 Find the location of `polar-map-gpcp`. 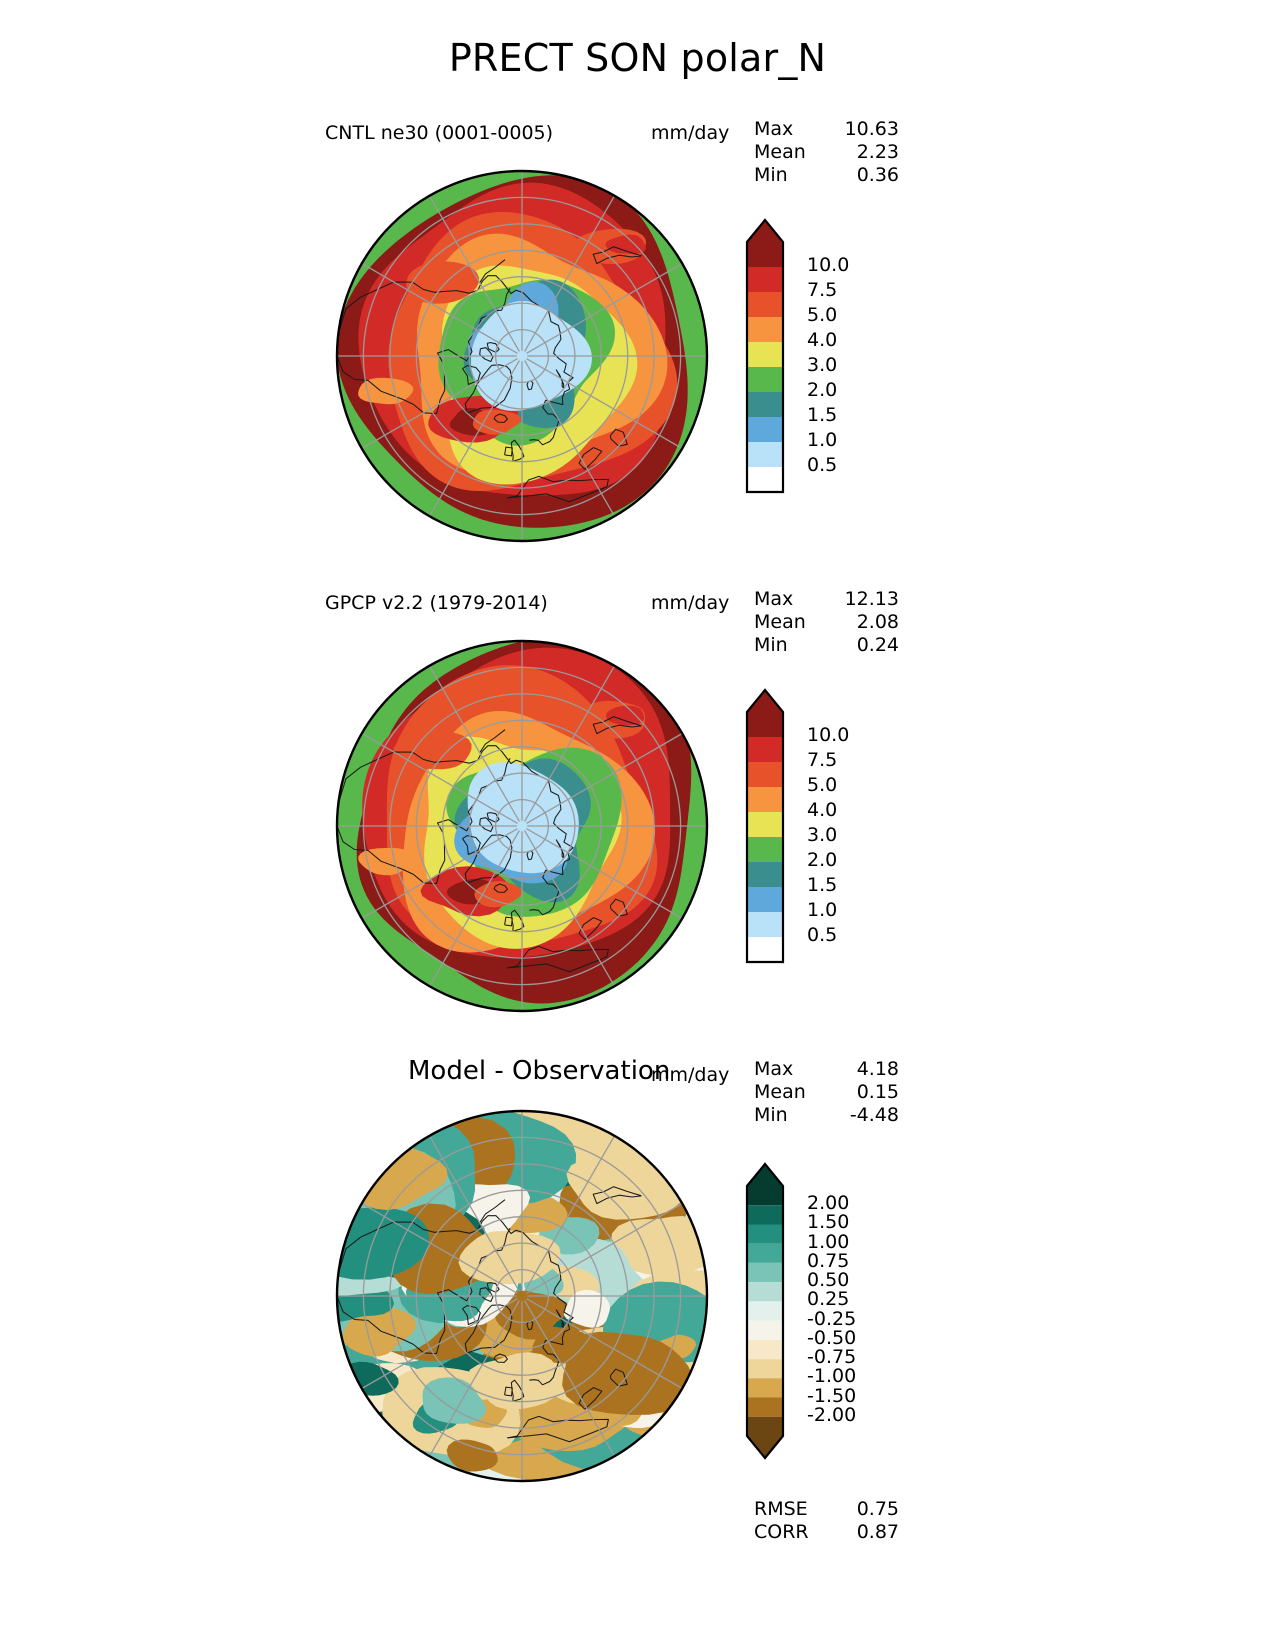

polar-map-gpcp is located at coordinates (522, 825).